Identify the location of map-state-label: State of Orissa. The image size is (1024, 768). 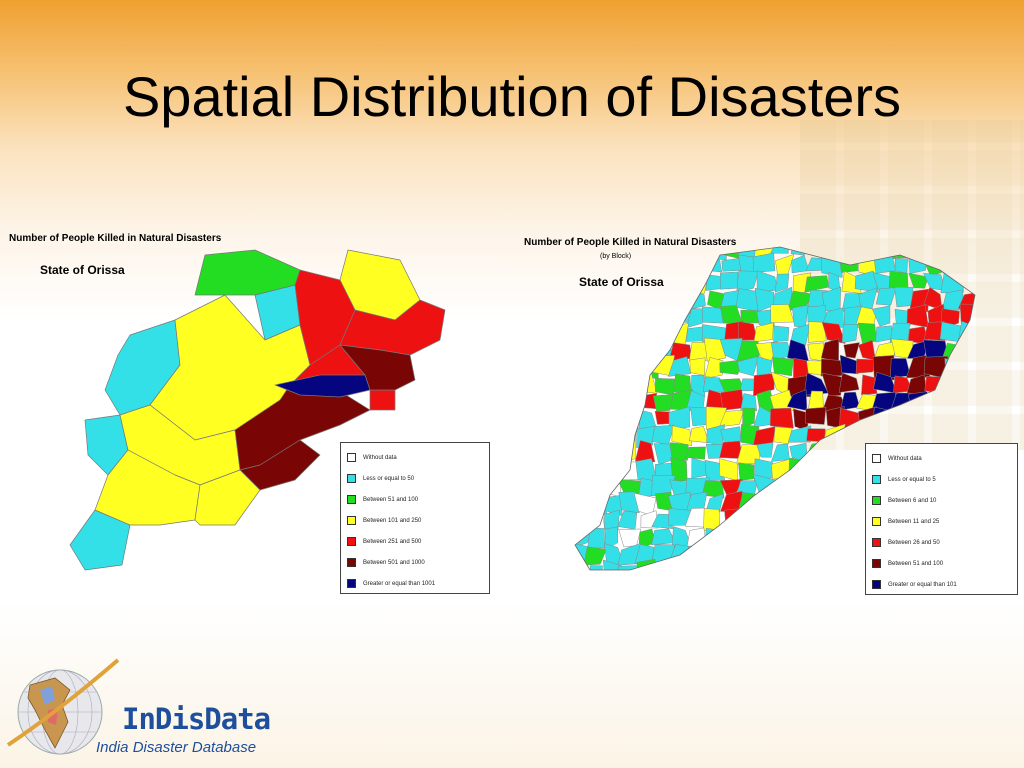
(82, 270).